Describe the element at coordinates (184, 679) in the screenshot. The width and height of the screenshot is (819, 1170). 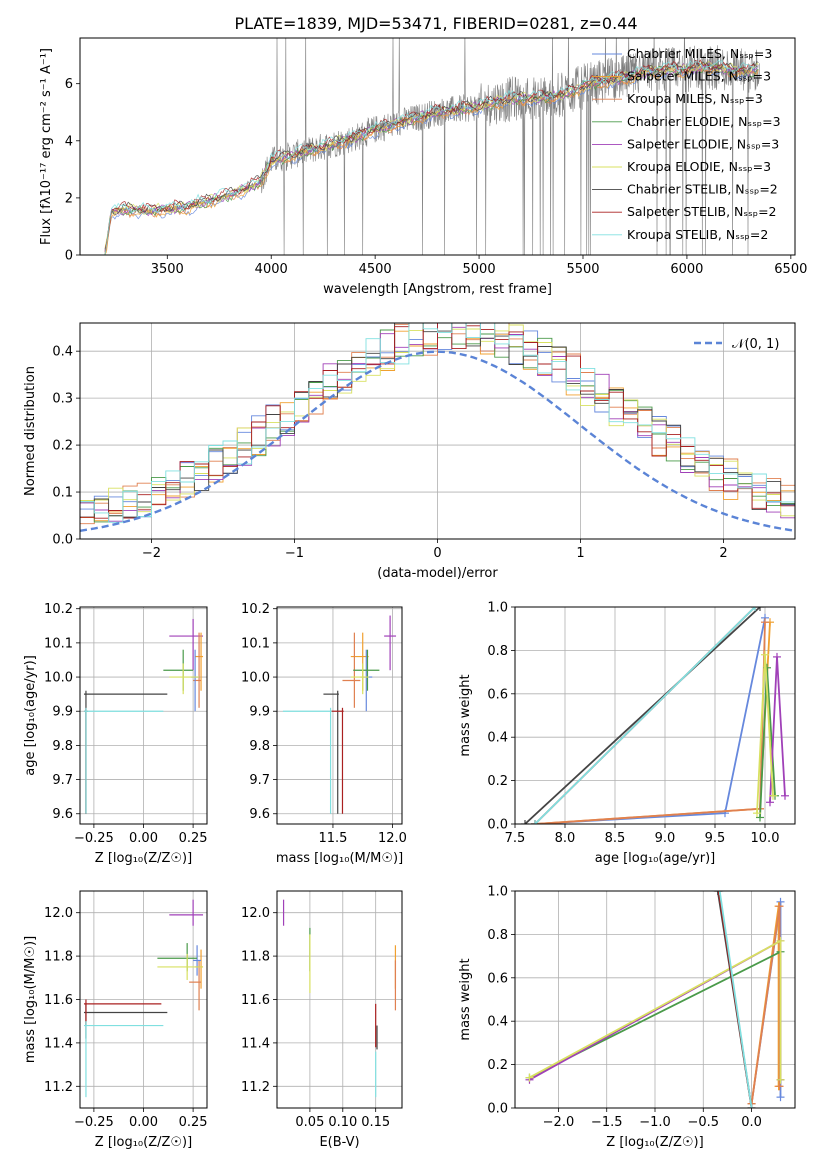
I see `errorbar-kroupa-elodie` at that location.